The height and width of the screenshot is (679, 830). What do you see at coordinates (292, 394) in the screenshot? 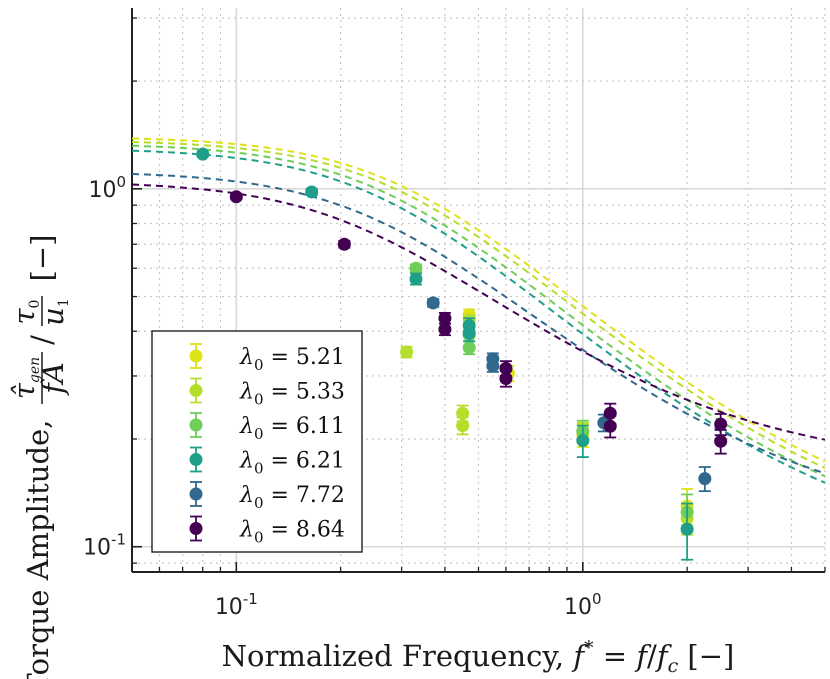
I see `legend-label: λ0 = 5.33` at bounding box center [292, 394].